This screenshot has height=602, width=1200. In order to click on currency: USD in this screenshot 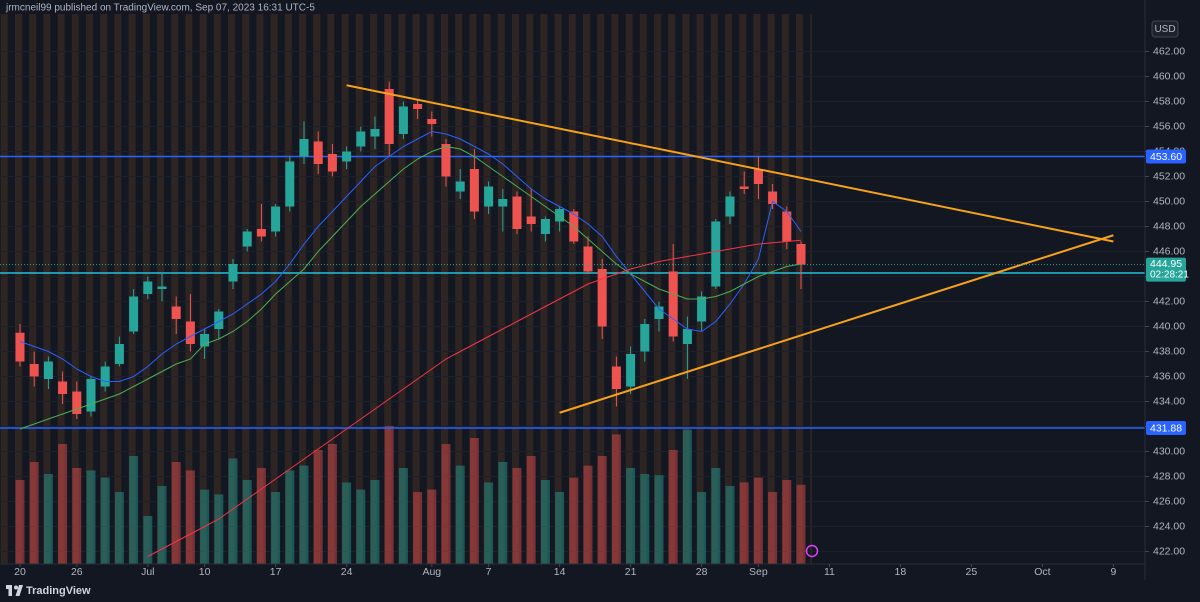, I will do `click(1164, 29)`.